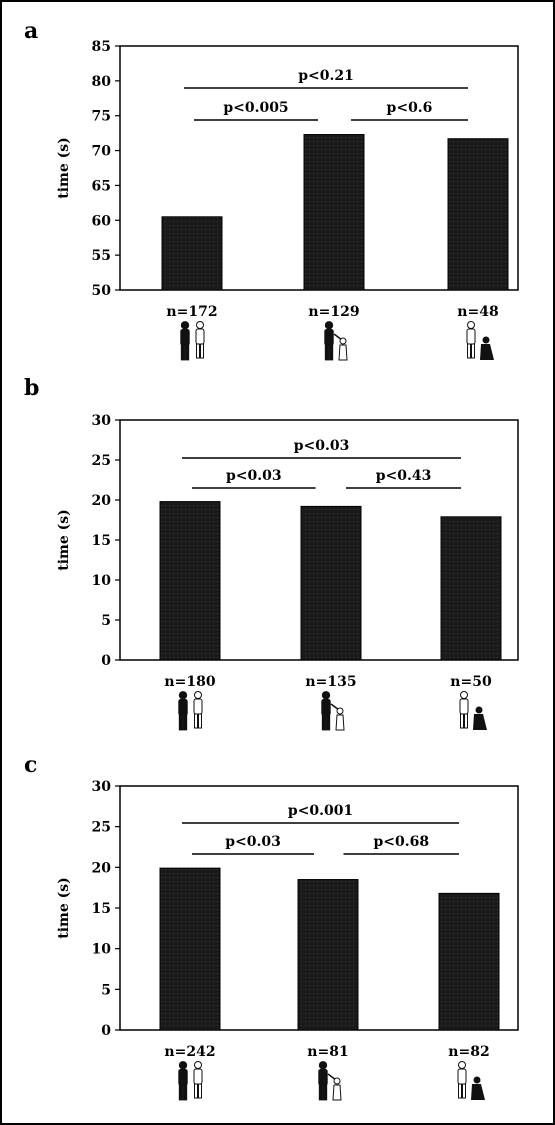 The image size is (555, 1125). I want to click on y-tick-label: 75, so click(101, 117).